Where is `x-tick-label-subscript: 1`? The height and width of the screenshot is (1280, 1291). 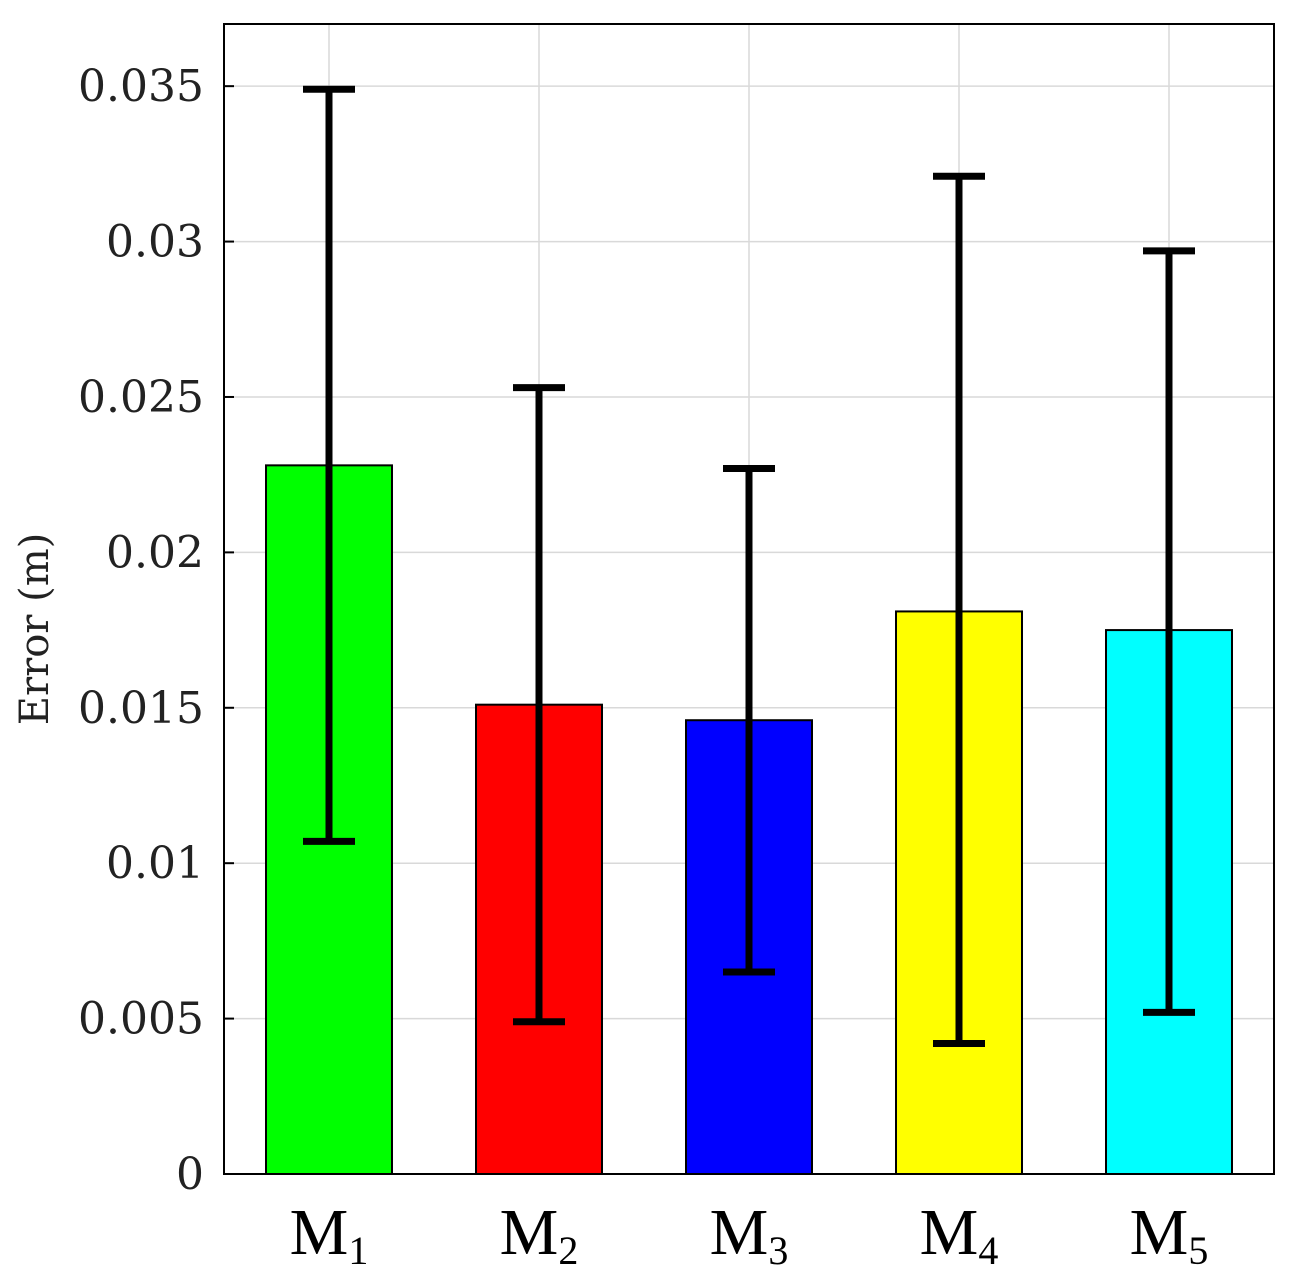
x-tick-label-subscript: 1 is located at coordinates (358, 1250).